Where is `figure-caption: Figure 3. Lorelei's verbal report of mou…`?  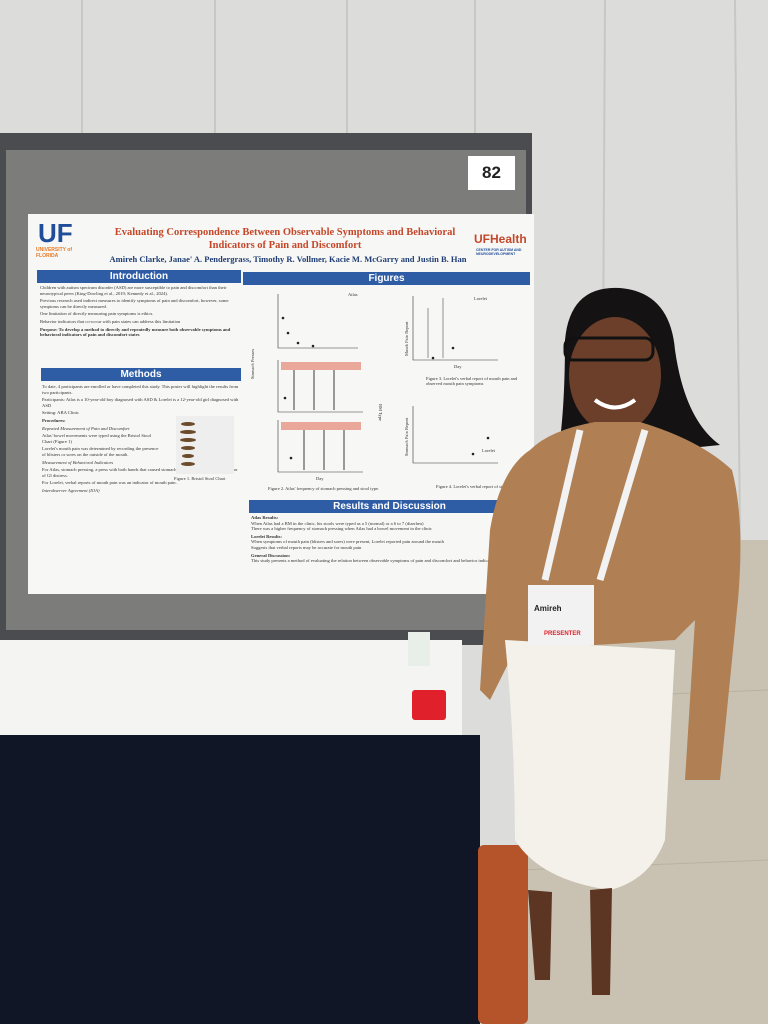
figure-caption: Figure 3. Lorelei's verbal report of mou… is located at coordinates (472, 381).